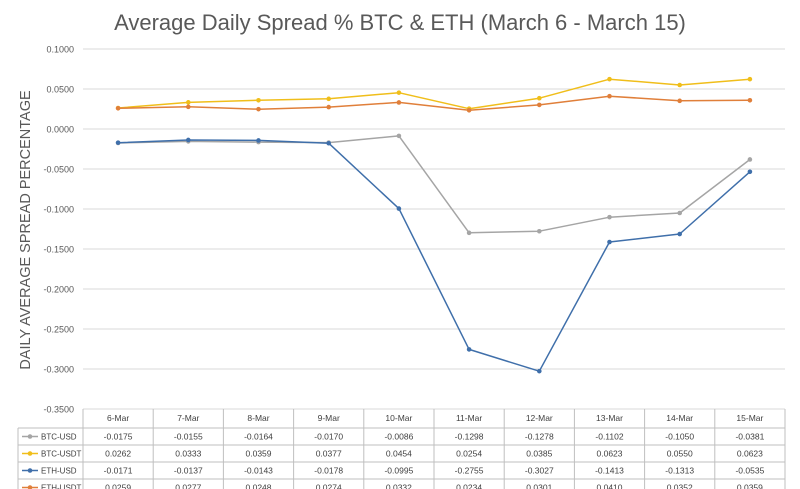 The image size is (800, 489). I want to click on data-label: 0.0385, so click(539, 454).